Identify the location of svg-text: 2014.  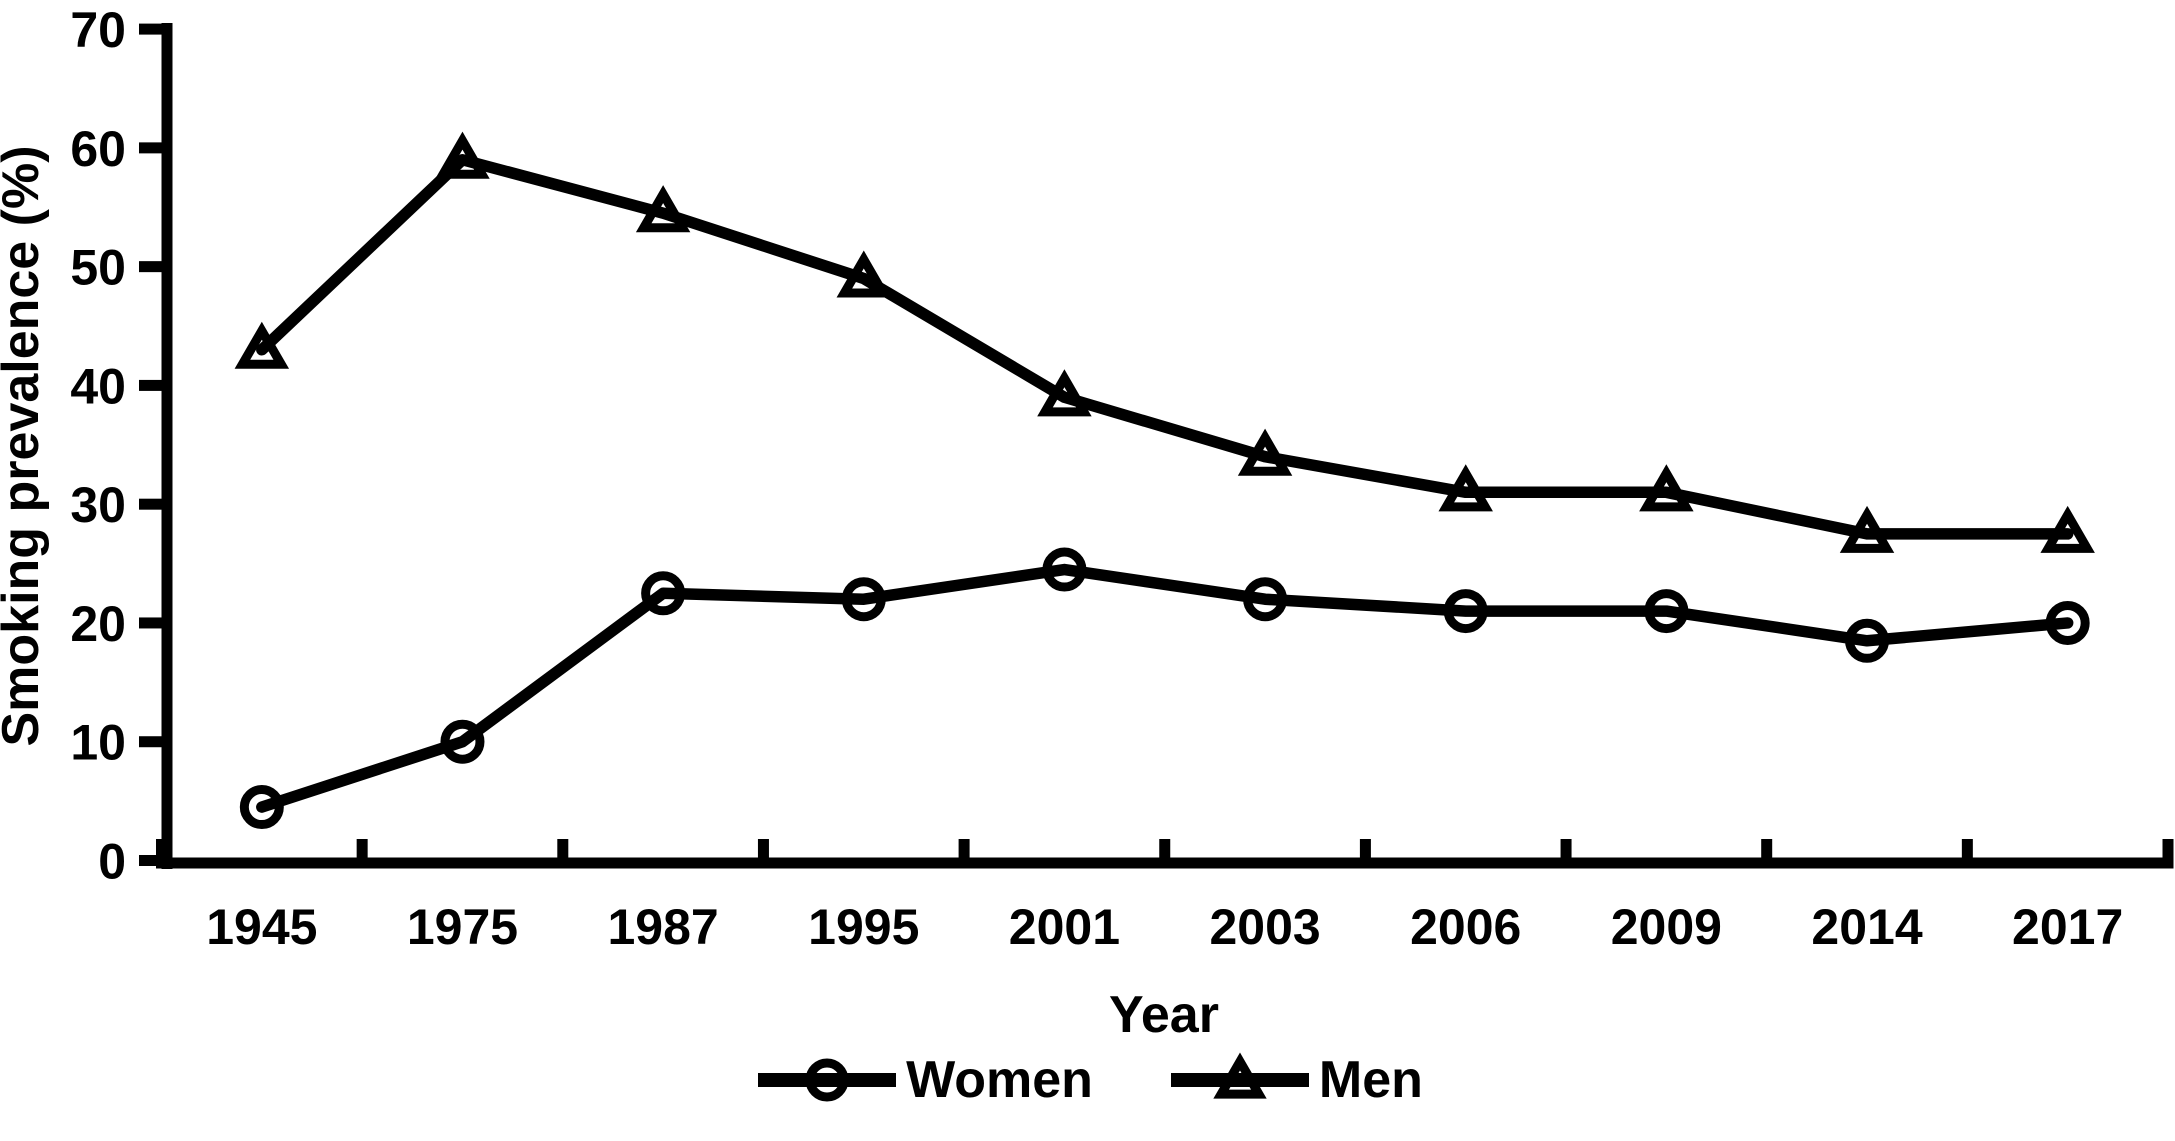
(1866, 927).